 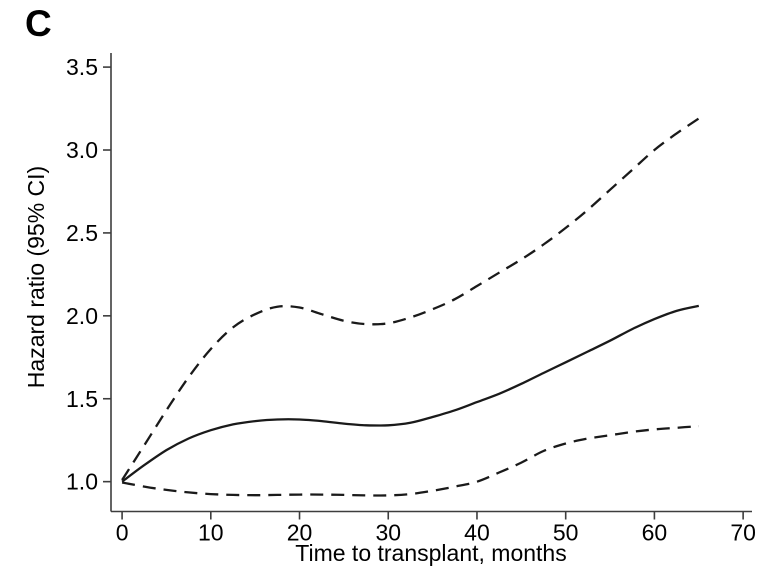 What do you see at coordinates (430, 553) in the screenshot?
I see `x-axis-label: Time to transplant, months` at bounding box center [430, 553].